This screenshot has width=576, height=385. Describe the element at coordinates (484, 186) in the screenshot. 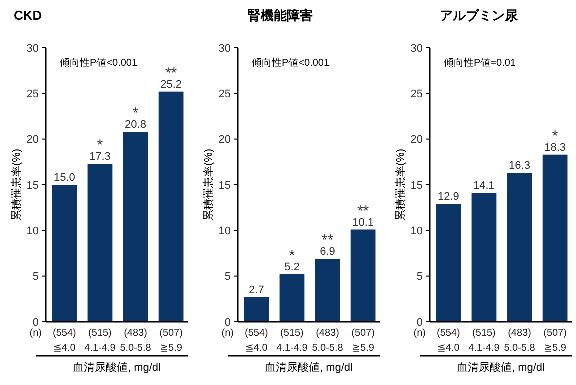

I see `data-label: 14.1` at that location.